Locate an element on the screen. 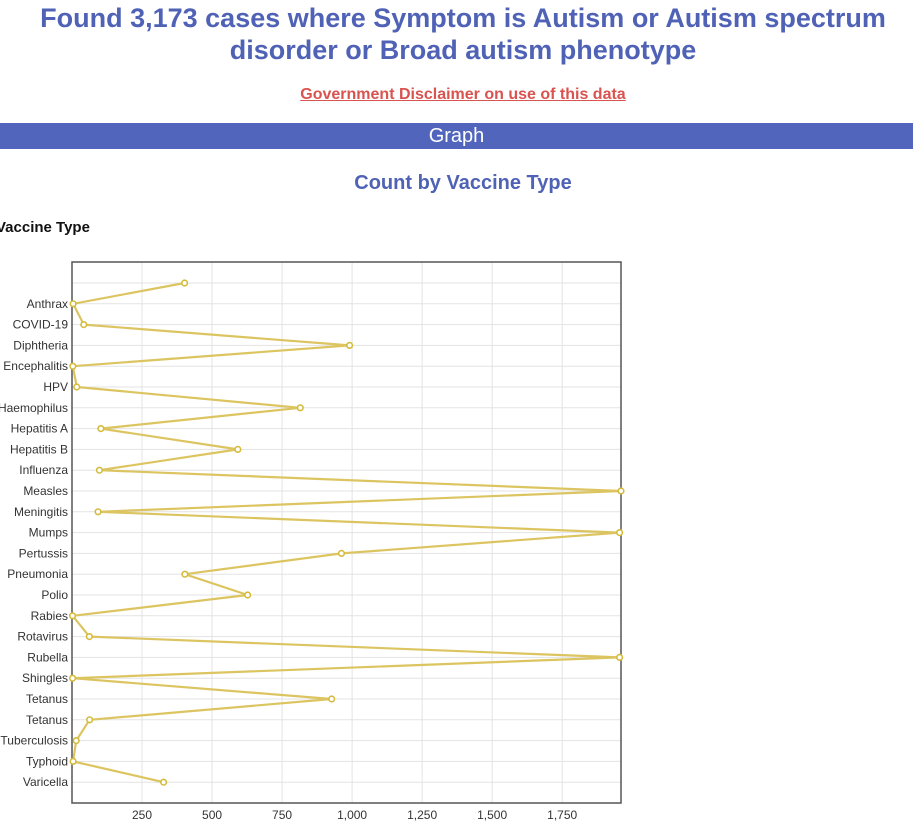 The image size is (913, 827). y-tick-label: Hepatitis A is located at coordinates (39, 429).